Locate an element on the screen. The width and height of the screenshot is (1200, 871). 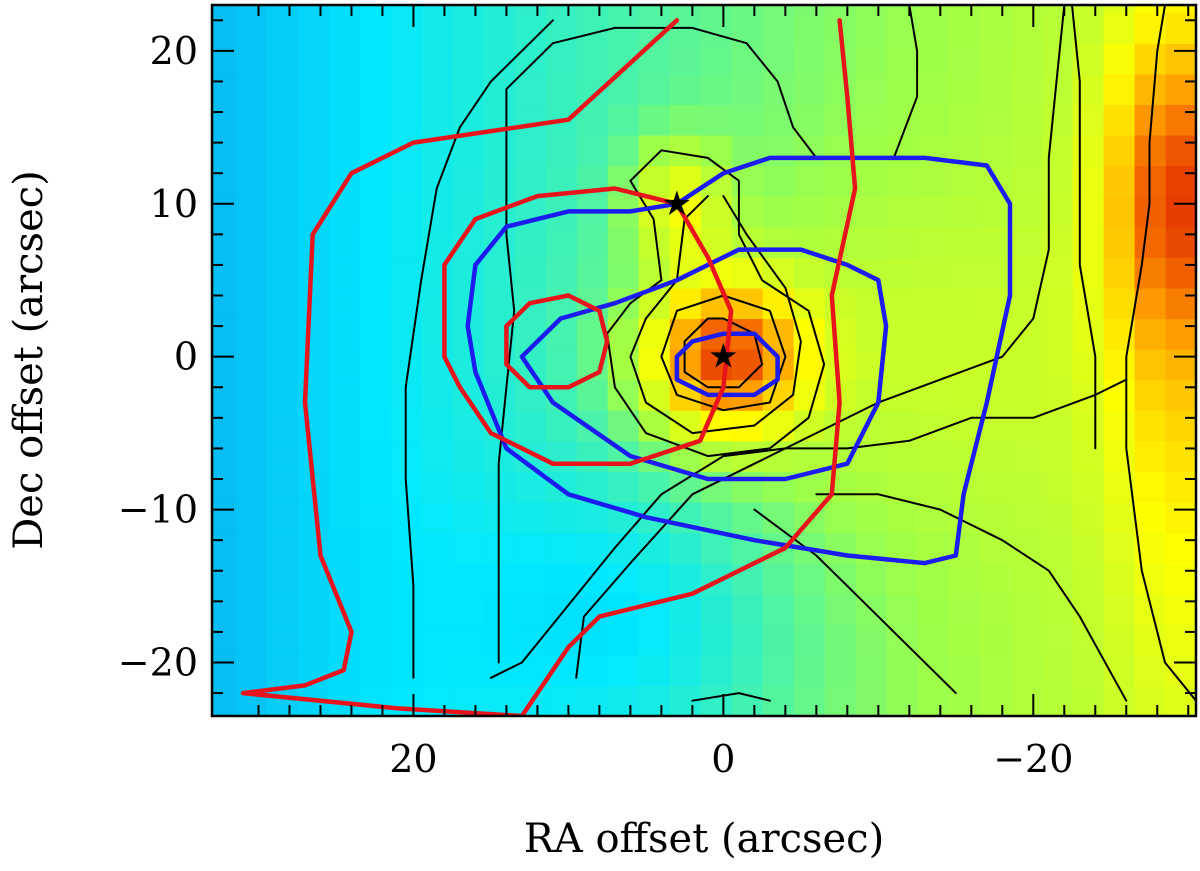
x-axis-title: RA offset (arcsec) is located at coordinates (704, 839).